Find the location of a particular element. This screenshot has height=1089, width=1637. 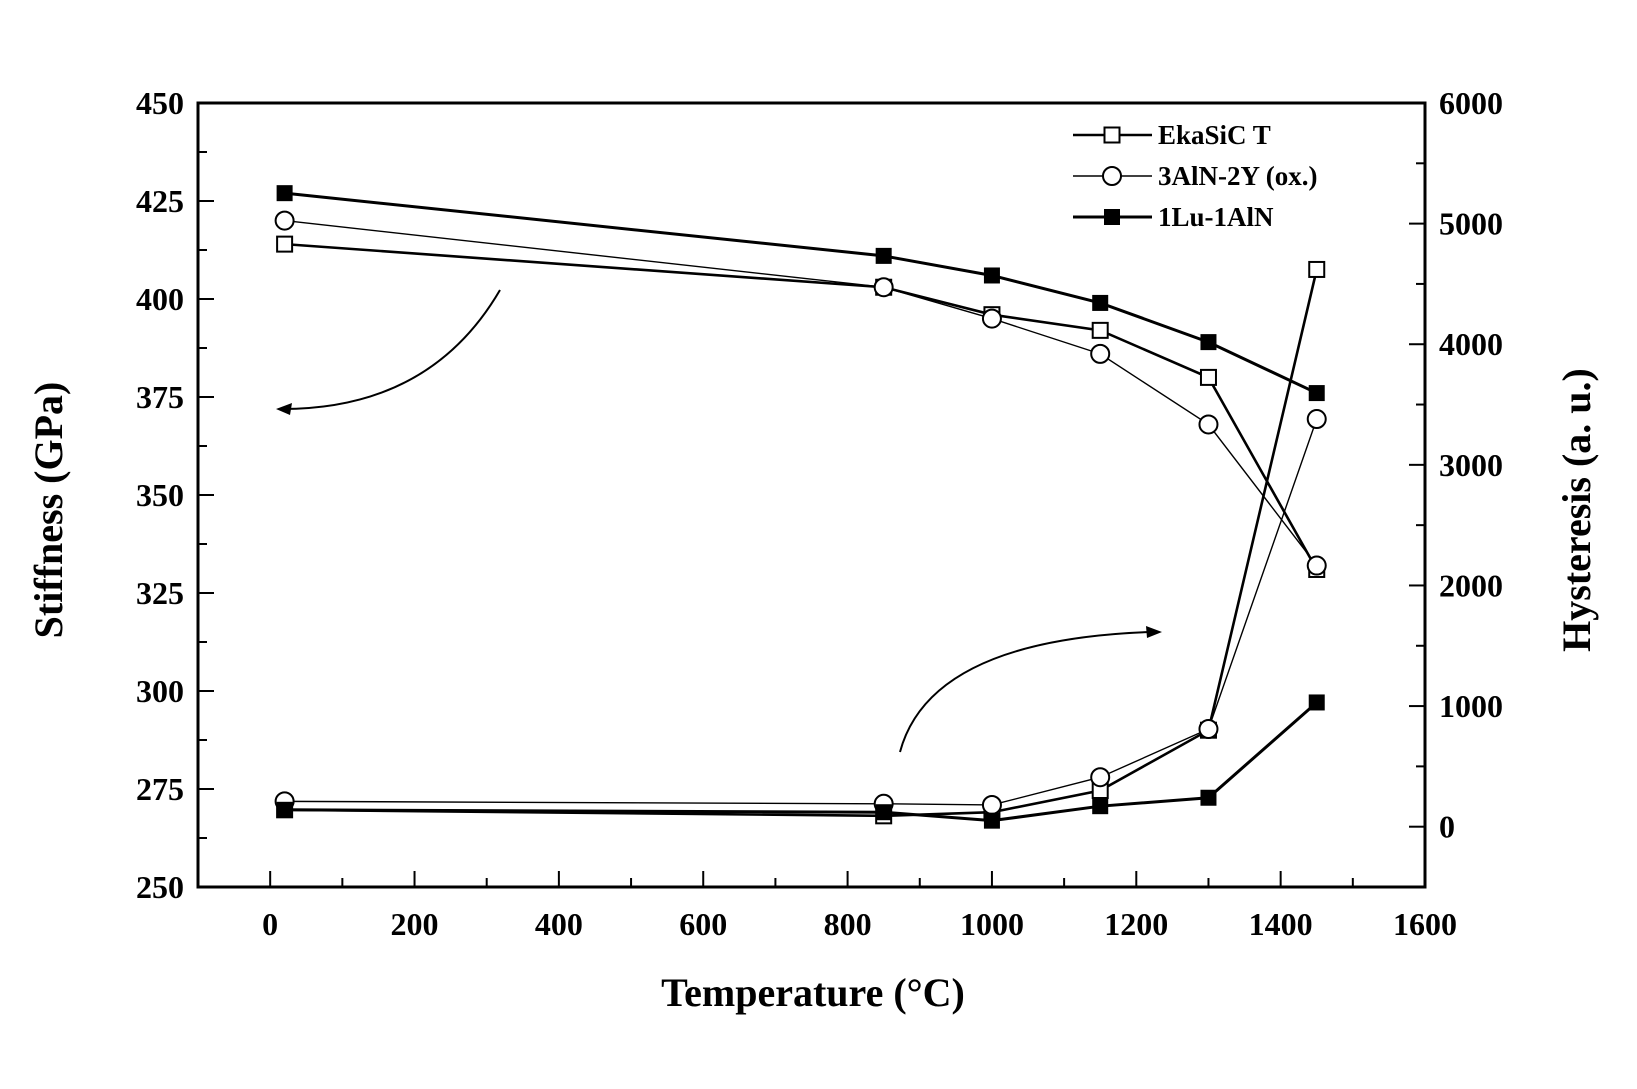

x-tick-label: 1400 is located at coordinates (1281, 924).